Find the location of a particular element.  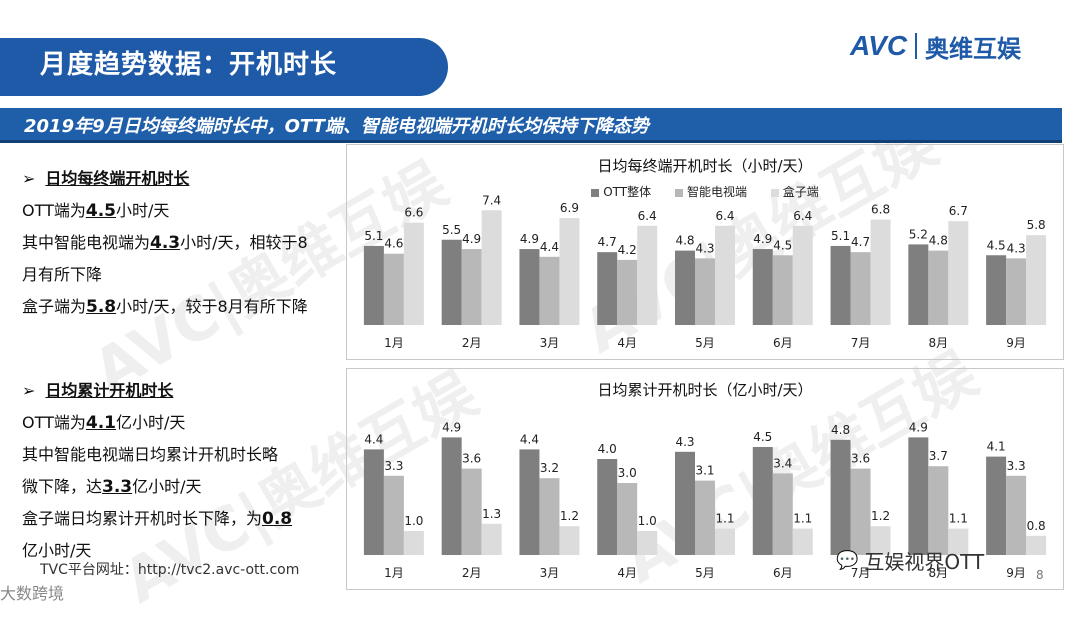

summary-line: 月有所下降 is located at coordinates (62, 274).